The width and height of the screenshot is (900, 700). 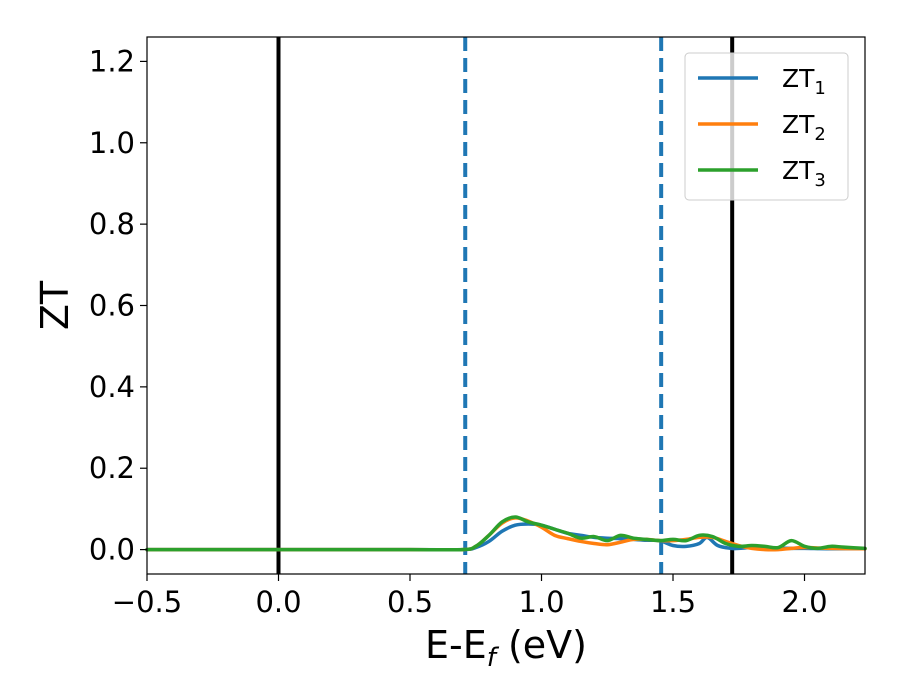 What do you see at coordinates (456, 645) in the screenshot?
I see `x-axis-label-main: E-E` at bounding box center [456, 645].